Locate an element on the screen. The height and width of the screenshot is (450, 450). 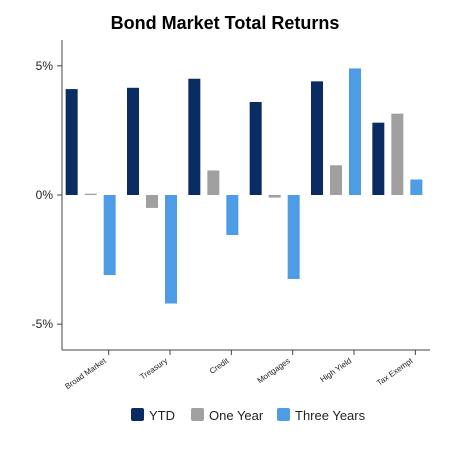
bar-one-year-tax-exempt is located at coordinates (397, 154).